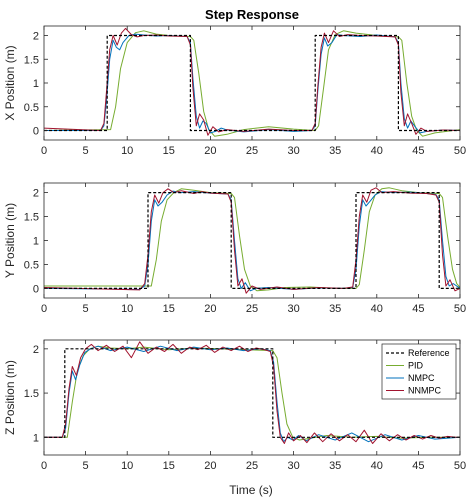 The width and height of the screenshot is (474, 501). I want to click on legend-label-reference: Reference, so click(429, 353).